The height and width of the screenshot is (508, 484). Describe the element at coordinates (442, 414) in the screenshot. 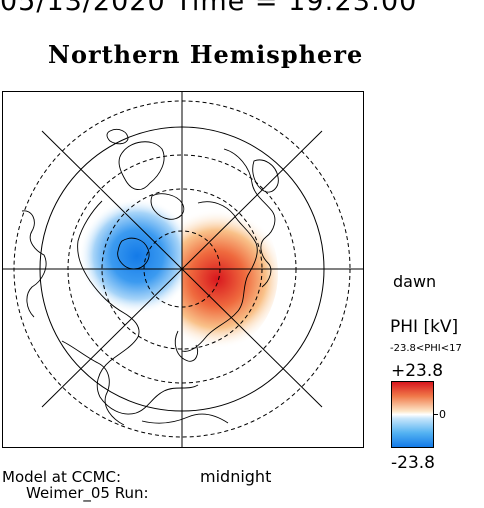

I see `colorbar-zero-label: 0` at that location.